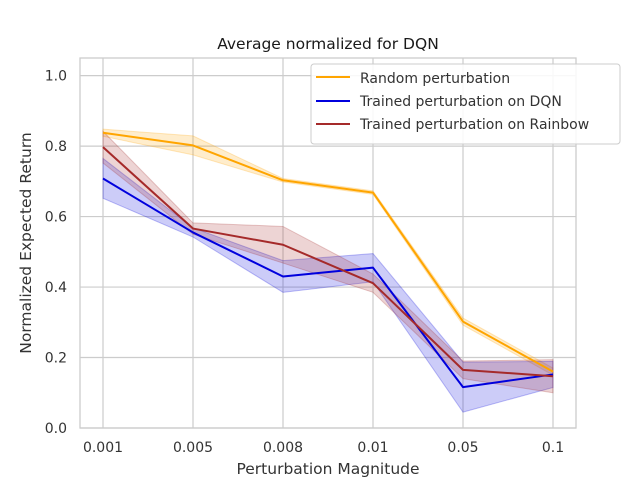 This screenshot has height=480, width=640. What do you see at coordinates (323, 448) in the screenshot?
I see `x-axis-ticks: 0.001 0.005 0.008 0.01 0.05 0.1` at bounding box center [323, 448].